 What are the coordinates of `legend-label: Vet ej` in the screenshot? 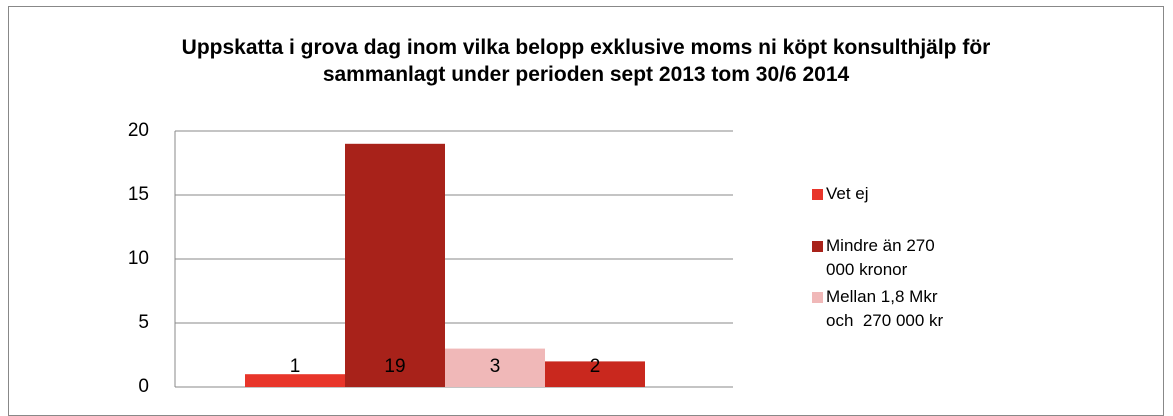 It's located at (847, 193).